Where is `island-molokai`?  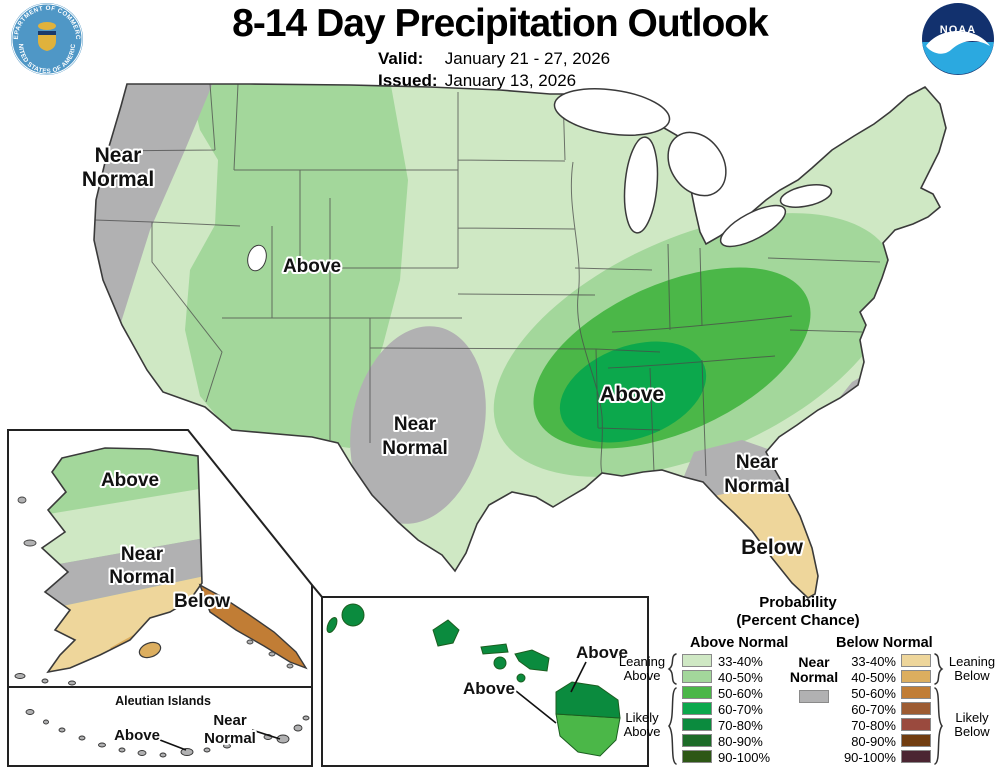 island-molokai is located at coordinates (494, 649).